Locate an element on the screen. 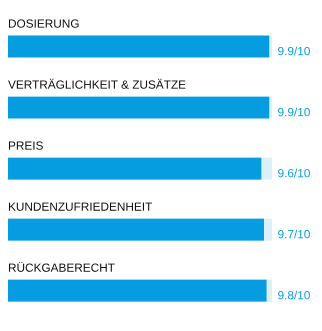 The image size is (322, 331). y-tick-label: DOSIERUNG is located at coordinates (43, 23).